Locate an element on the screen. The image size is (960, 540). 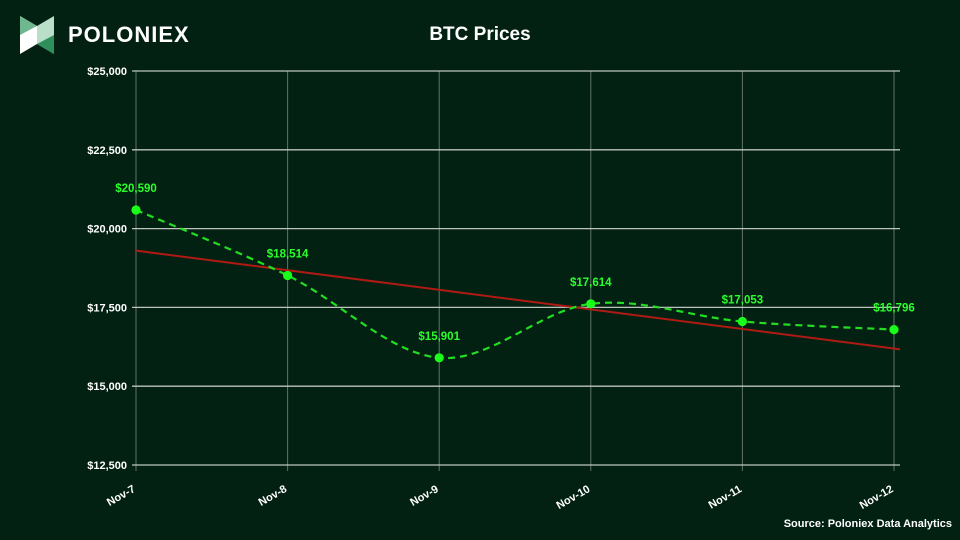
price-data-label: $17,053 is located at coordinates (743, 300).